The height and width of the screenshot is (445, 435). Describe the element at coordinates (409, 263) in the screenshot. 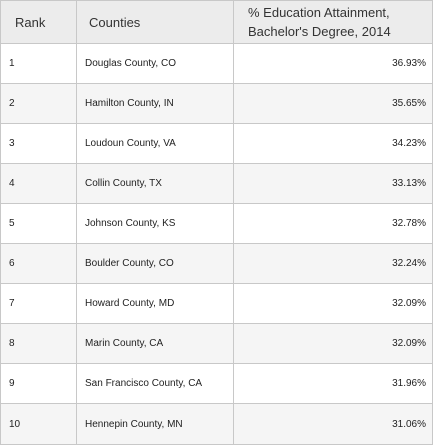

I see `pct-cell: 32.24%` at that location.